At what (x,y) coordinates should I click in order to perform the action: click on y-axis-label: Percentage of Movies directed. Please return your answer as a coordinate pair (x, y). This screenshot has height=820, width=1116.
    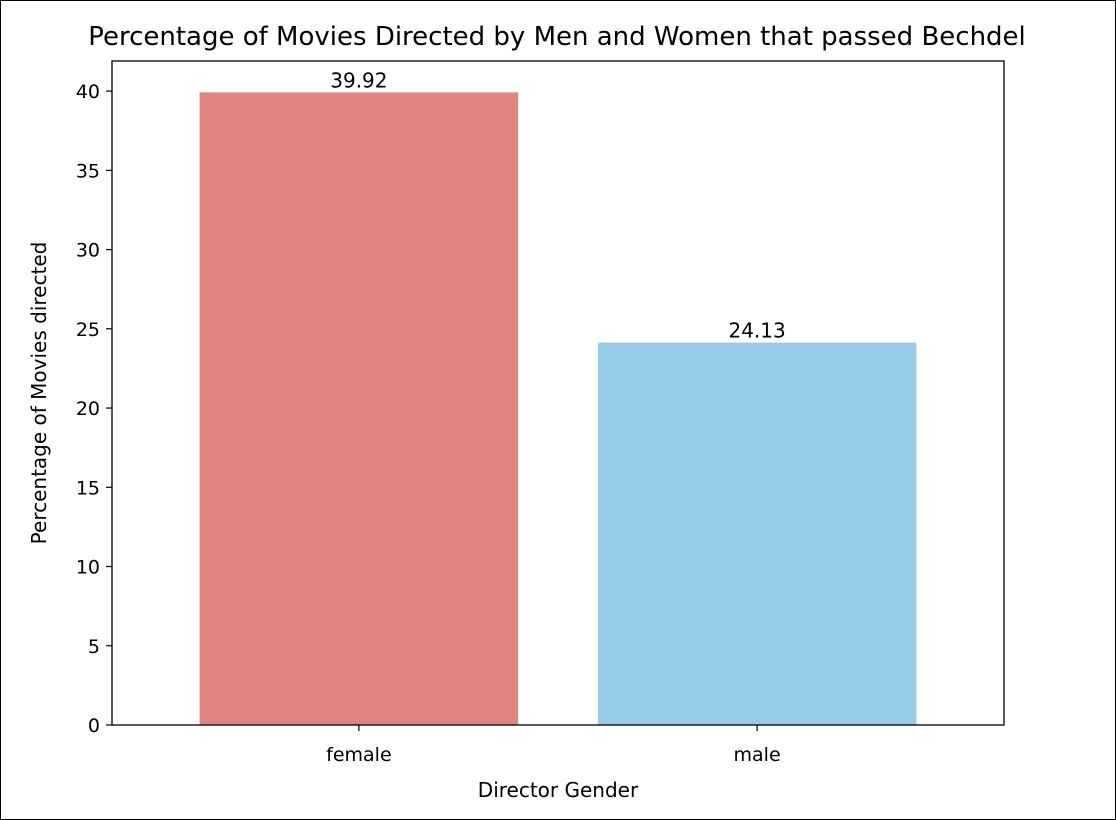
    Looking at the image, I should click on (39, 393).